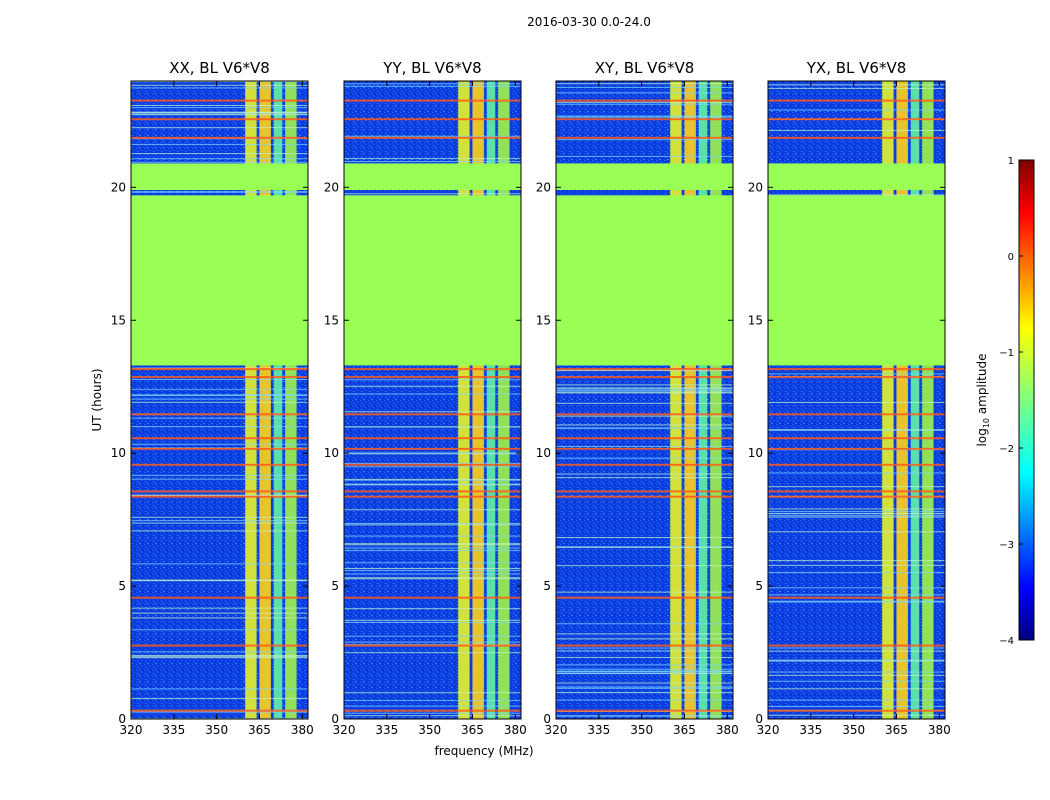 The height and width of the screenshot is (800, 1050). Describe the element at coordinates (856, 280) in the screenshot. I see `flagged-region` at that location.